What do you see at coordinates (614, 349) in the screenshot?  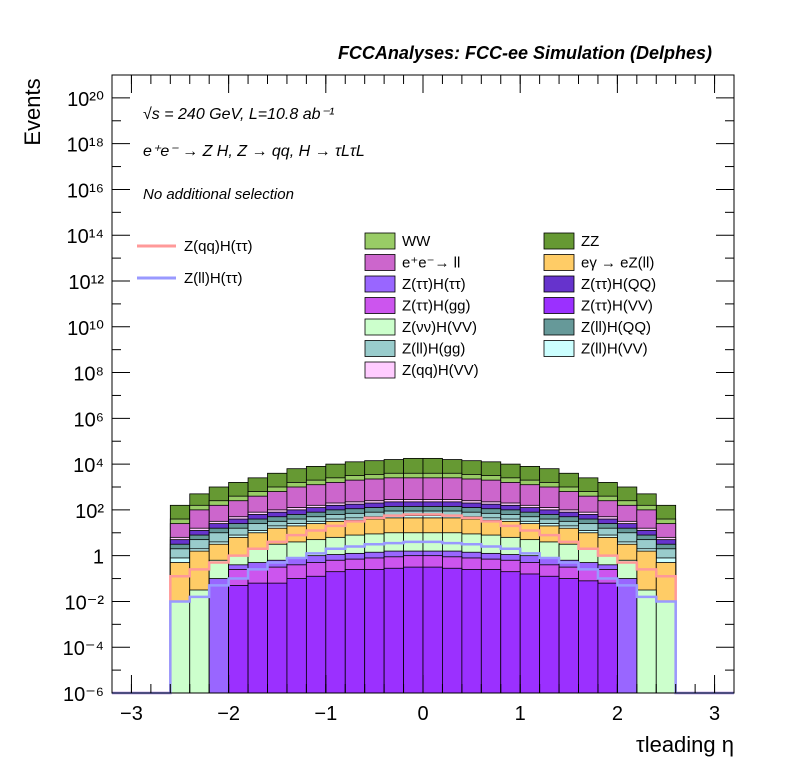 I see `legend-label-z-ll-h-vv: Z(ll)H(VV)` at bounding box center [614, 349].